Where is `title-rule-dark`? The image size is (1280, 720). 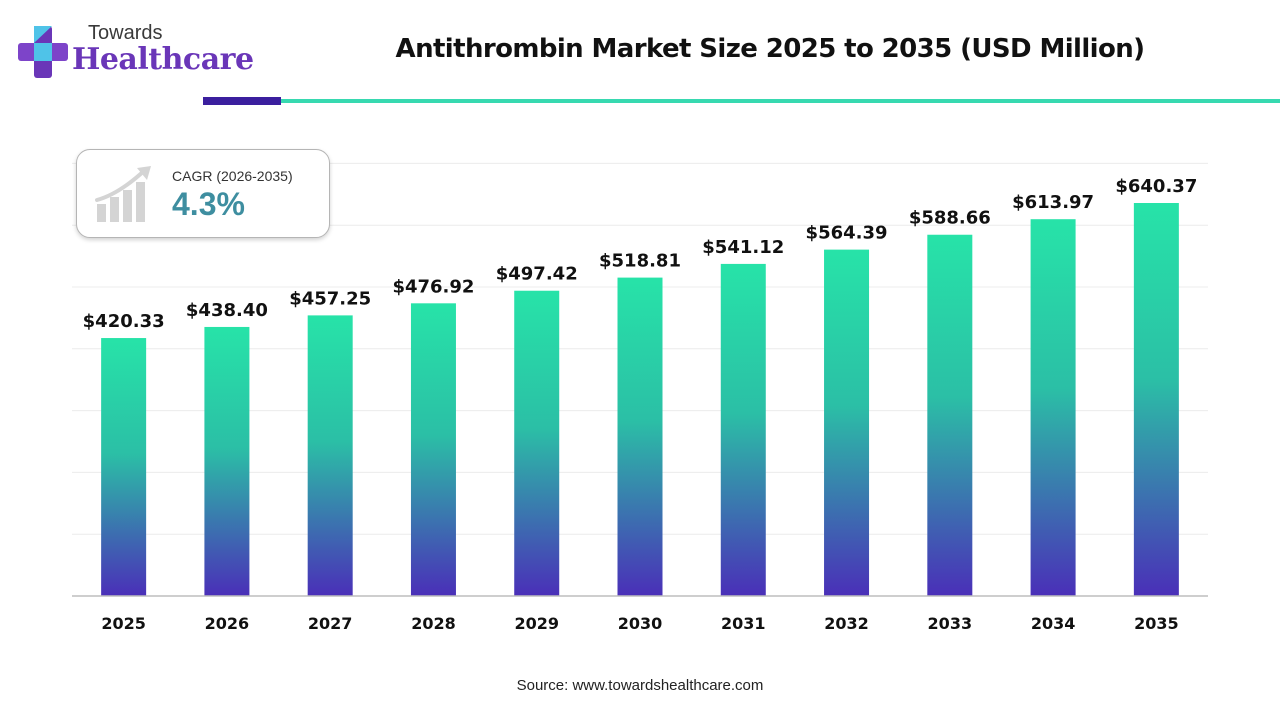
title-rule-dark is located at coordinates (242, 101).